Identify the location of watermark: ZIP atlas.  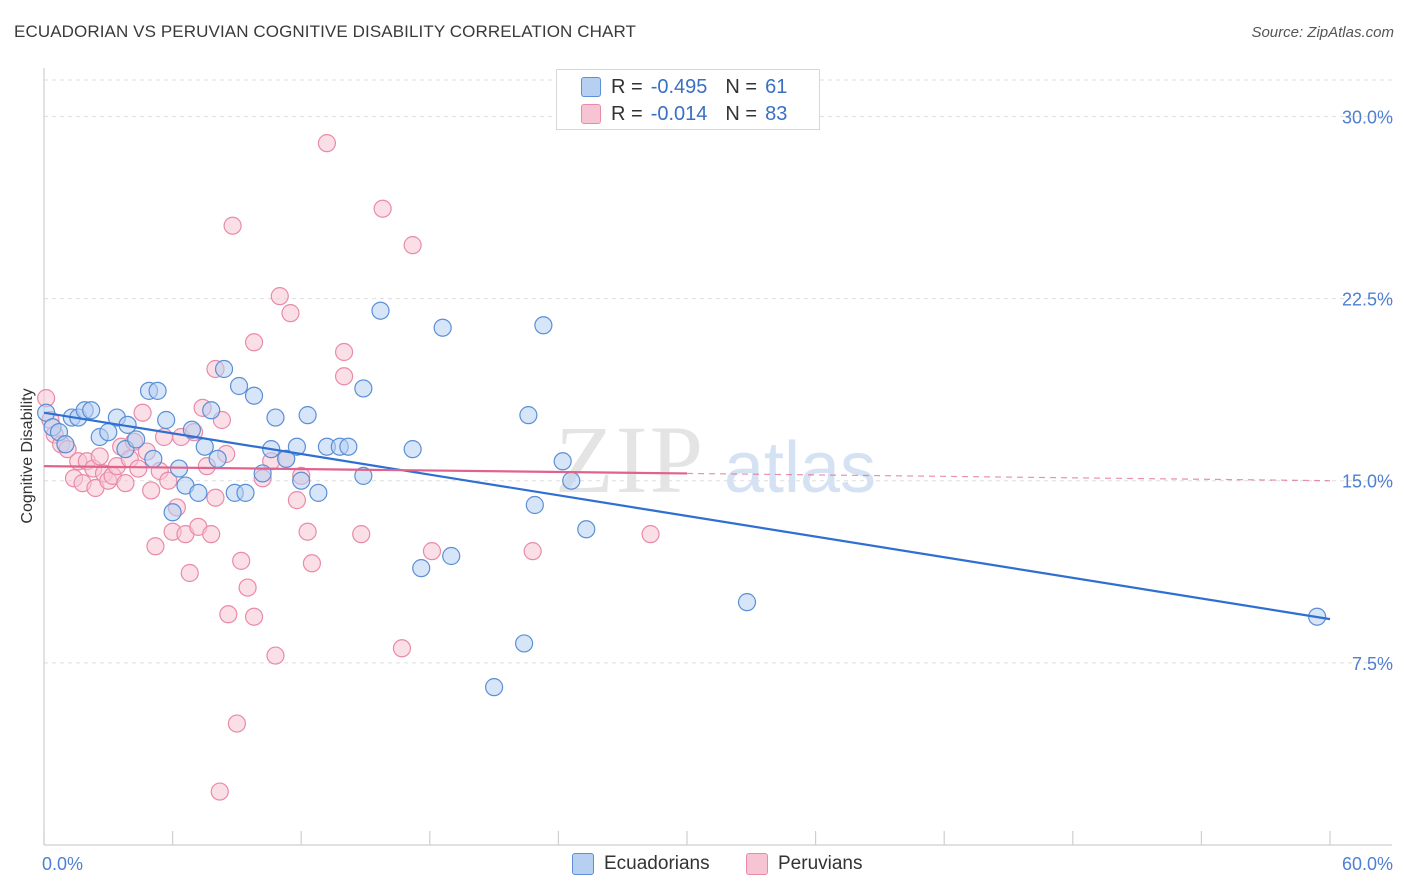
(715, 459).